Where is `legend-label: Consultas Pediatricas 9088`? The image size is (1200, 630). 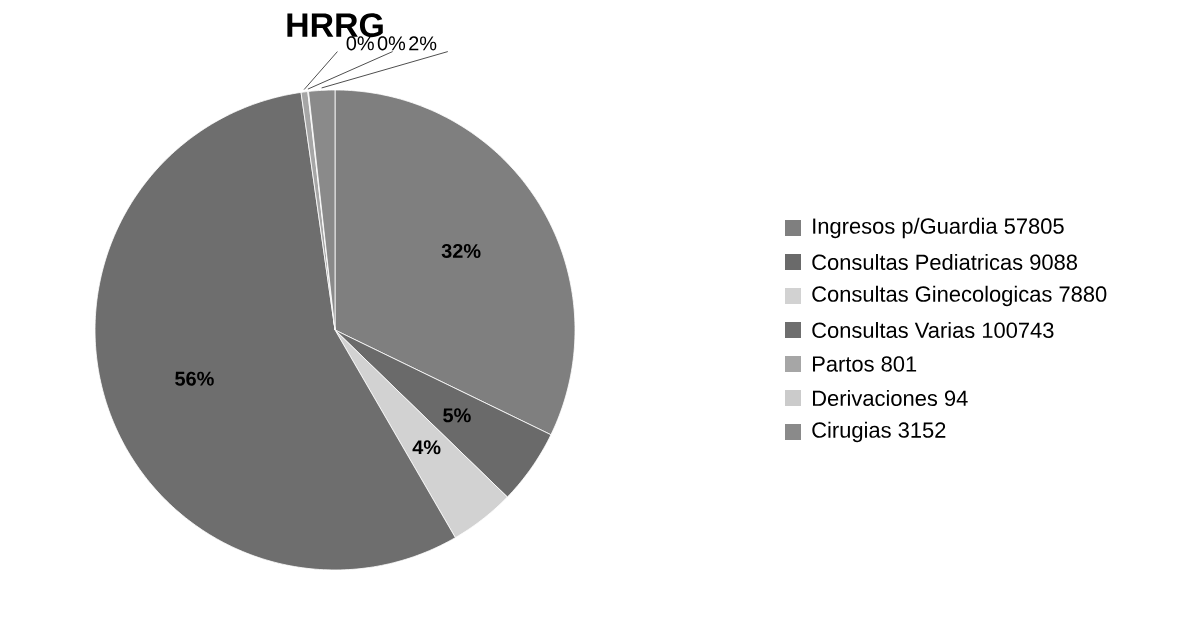
legend-label: Consultas Pediatricas 9088 is located at coordinates (945, 262).